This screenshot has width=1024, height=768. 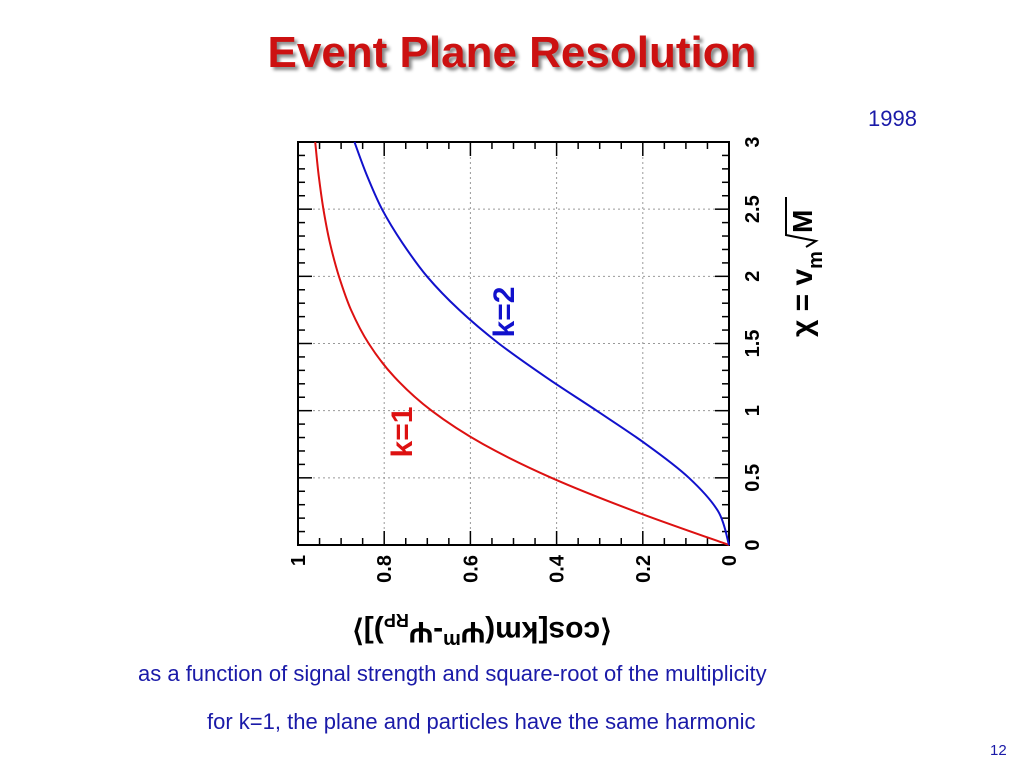 I want to click on chi-axis-label: χ = vm M, so click(x=806, y=267).